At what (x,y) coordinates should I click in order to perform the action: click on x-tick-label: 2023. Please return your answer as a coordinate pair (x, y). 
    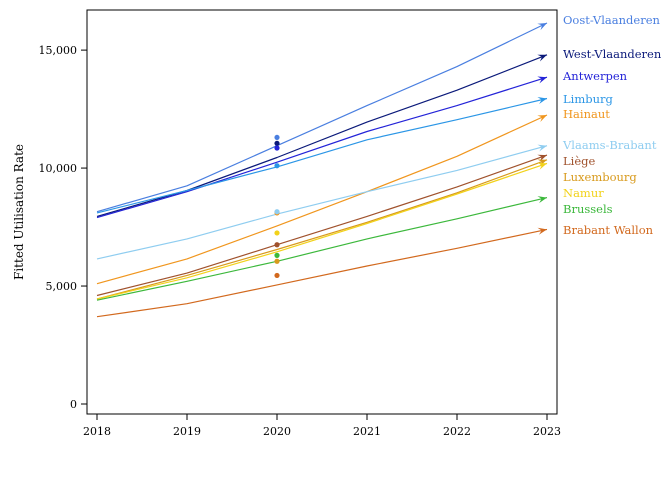
    Looking at the image, I should click on (547, 431).